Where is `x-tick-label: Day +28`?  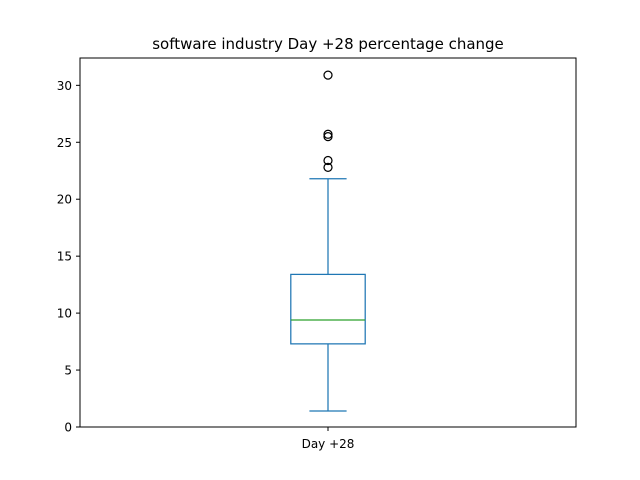
x-tick-label: Day +28 is located at coordinates (328, 444).